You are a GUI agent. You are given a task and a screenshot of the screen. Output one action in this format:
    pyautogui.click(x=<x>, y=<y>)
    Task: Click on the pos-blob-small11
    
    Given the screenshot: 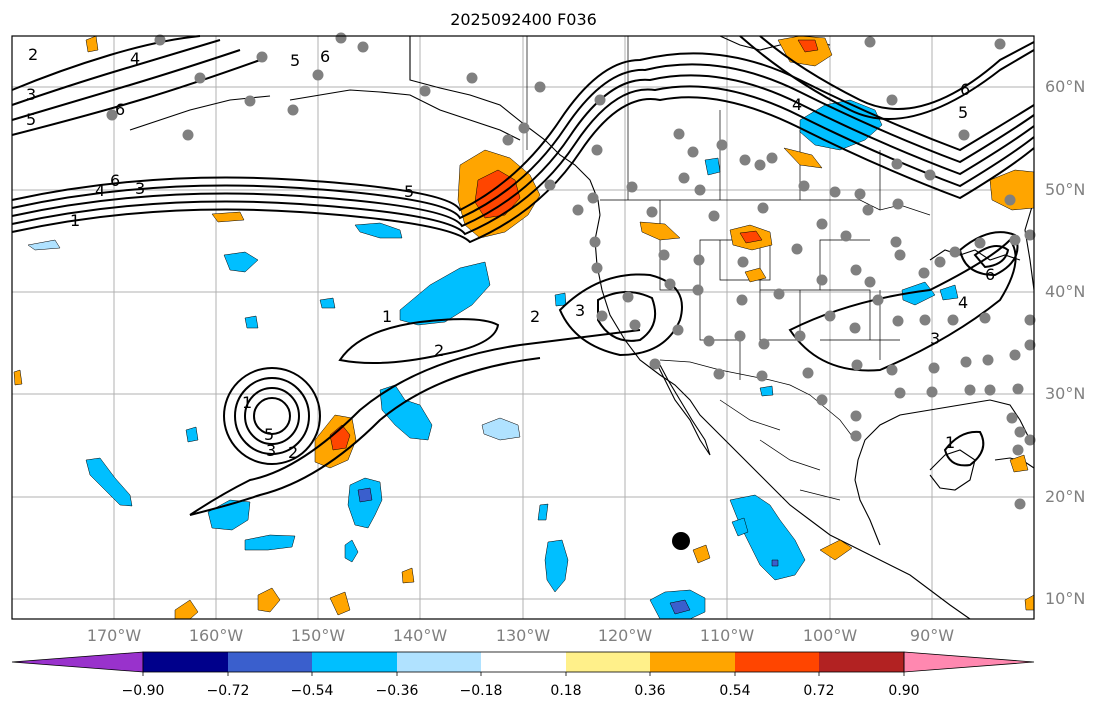 What is the action you would take?
    pyautogui.click(x=18, y=377)
    